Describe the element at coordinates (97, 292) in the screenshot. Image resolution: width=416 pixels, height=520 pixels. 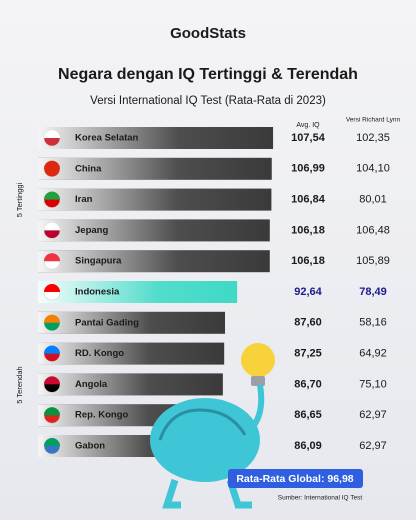
I see `category-label: Indonesia` at that location.